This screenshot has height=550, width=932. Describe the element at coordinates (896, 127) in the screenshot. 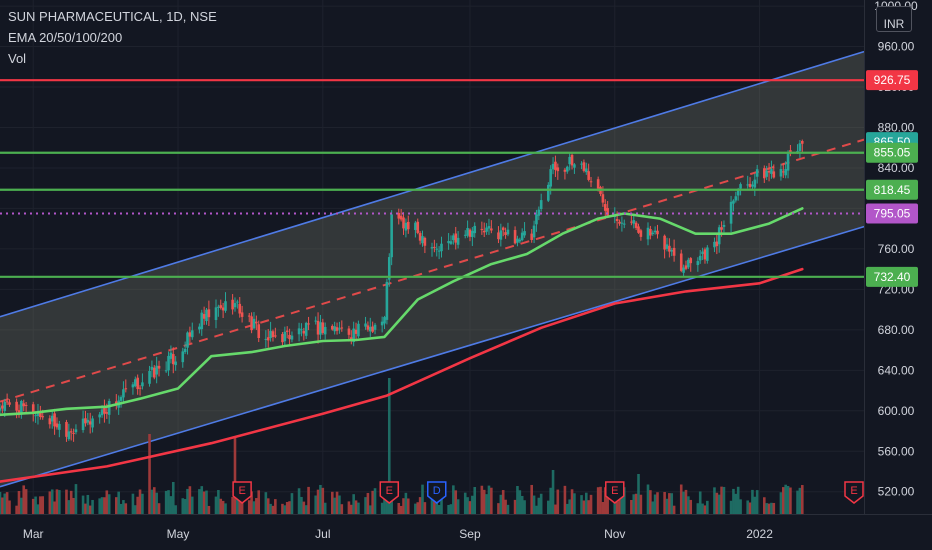

I see `price-axis-tick-label: 880.00` at that location.